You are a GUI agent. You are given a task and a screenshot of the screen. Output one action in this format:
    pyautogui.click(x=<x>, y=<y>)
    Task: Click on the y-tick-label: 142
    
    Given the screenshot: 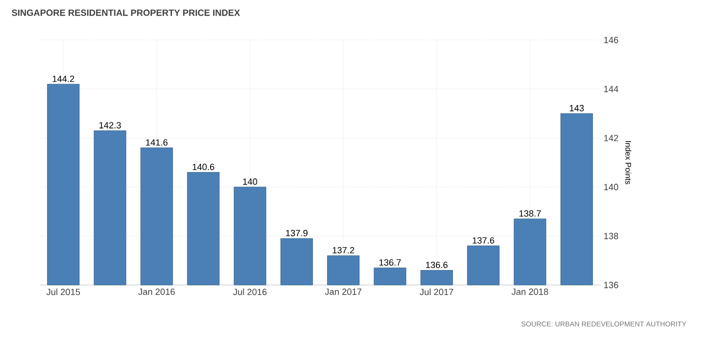 What is the action you would take?
    pyautogui.click(x=611, y=138)
    